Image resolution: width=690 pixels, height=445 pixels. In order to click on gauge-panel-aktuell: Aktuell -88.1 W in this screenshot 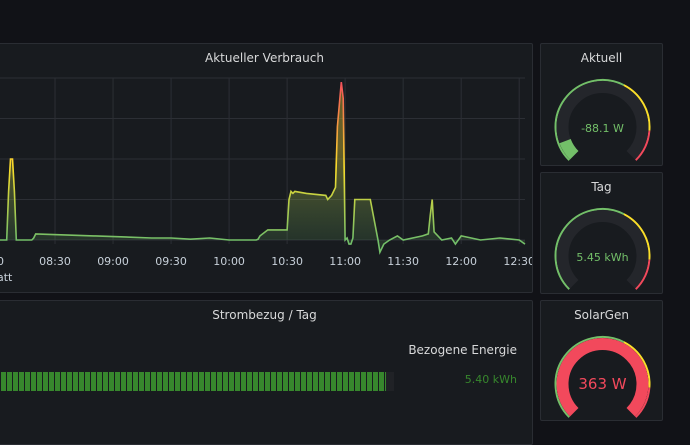, I will do `click(601, 104)`.